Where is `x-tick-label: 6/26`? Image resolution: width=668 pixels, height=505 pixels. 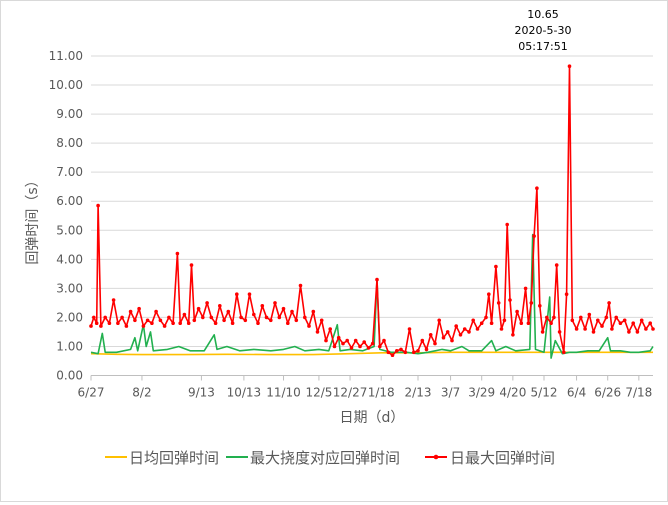 x-tick-label: 6/26 is located at coordinates (607, 393).